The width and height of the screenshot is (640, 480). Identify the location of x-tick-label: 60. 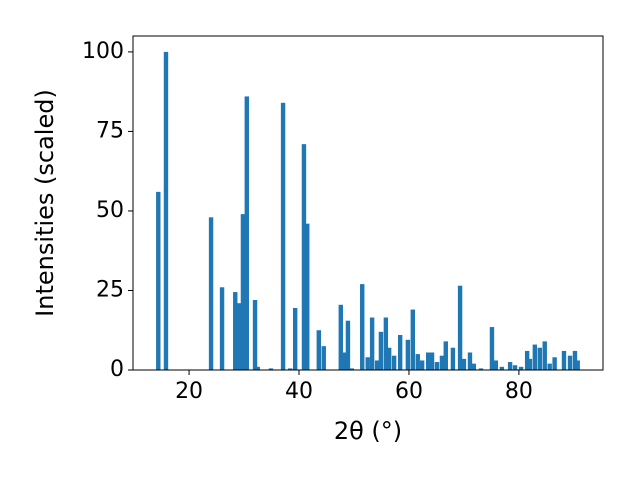
(409, 391).